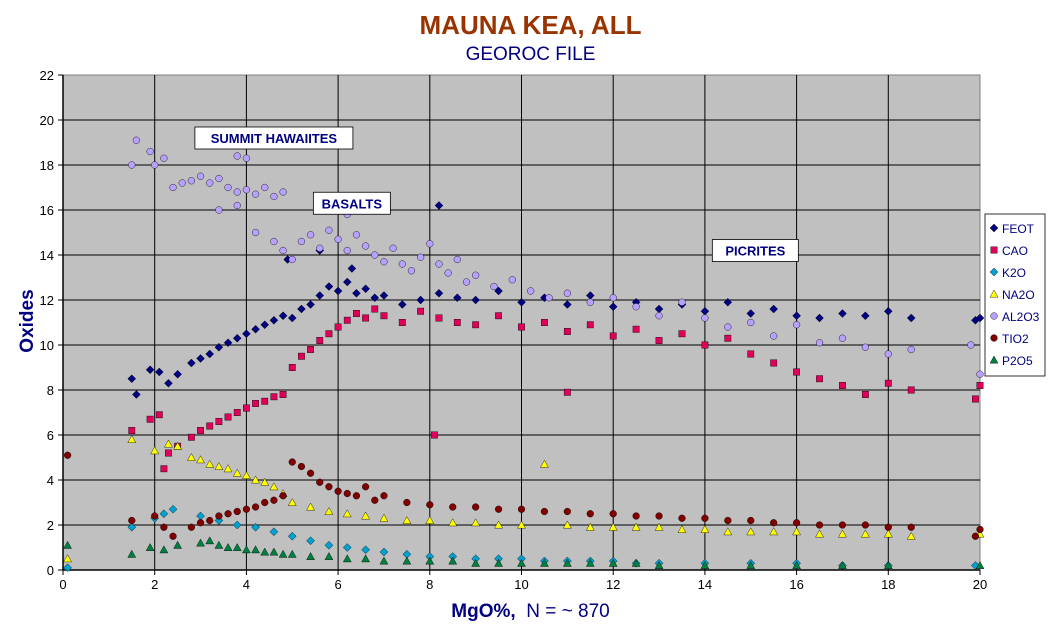 This screenshot has width=1061, height=631. What do you see at coordinates (568, 611) in the screenshot?
I see `x-axis-label-extra: N = ~ 870` at bounding box center [568, 611].